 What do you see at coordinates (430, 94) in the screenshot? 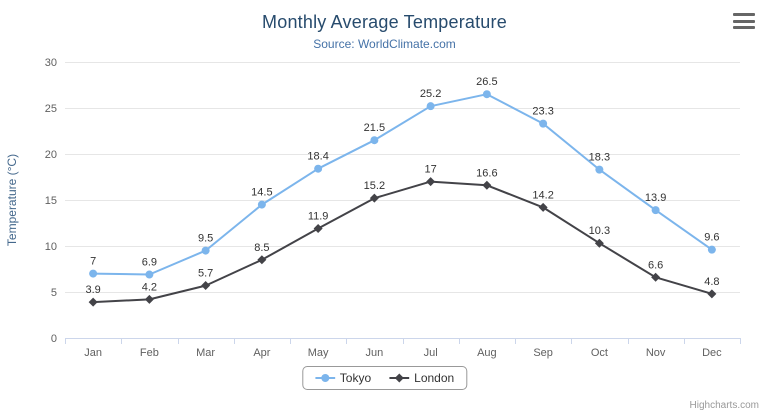
I see `svg-text: 25.2` at bounding box center [430, 94].